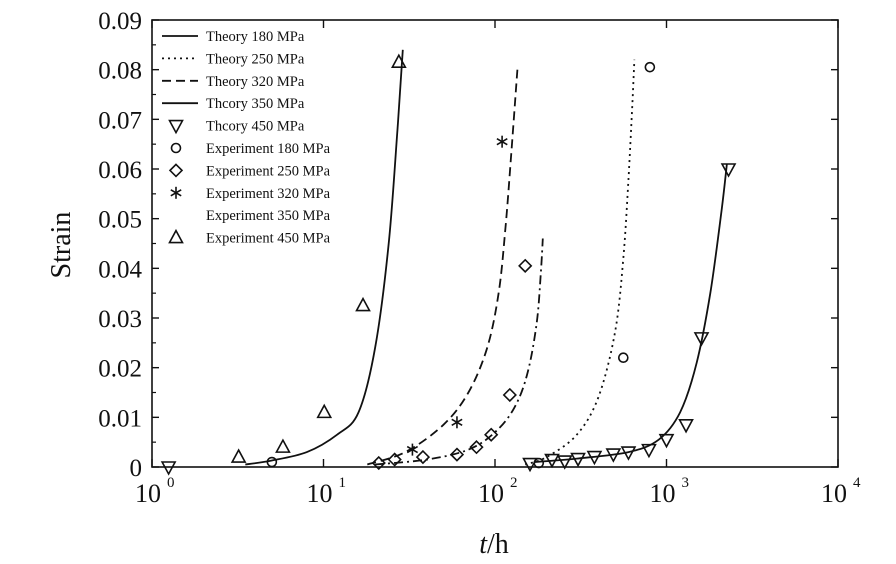 Image resolution: width=896 pixels, height=564 pixels. What do you see at coordinates (120, 369) in the screenshot?
I see `y-tick-label: 0.02` at bounding box center [120, 369].